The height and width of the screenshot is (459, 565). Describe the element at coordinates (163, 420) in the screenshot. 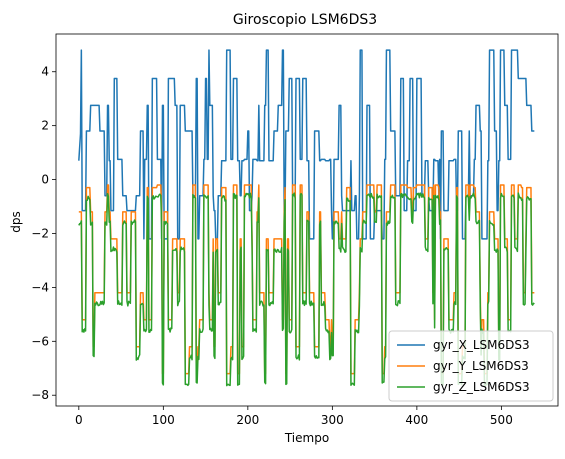

I see `x-tick-label: 100` at that location.